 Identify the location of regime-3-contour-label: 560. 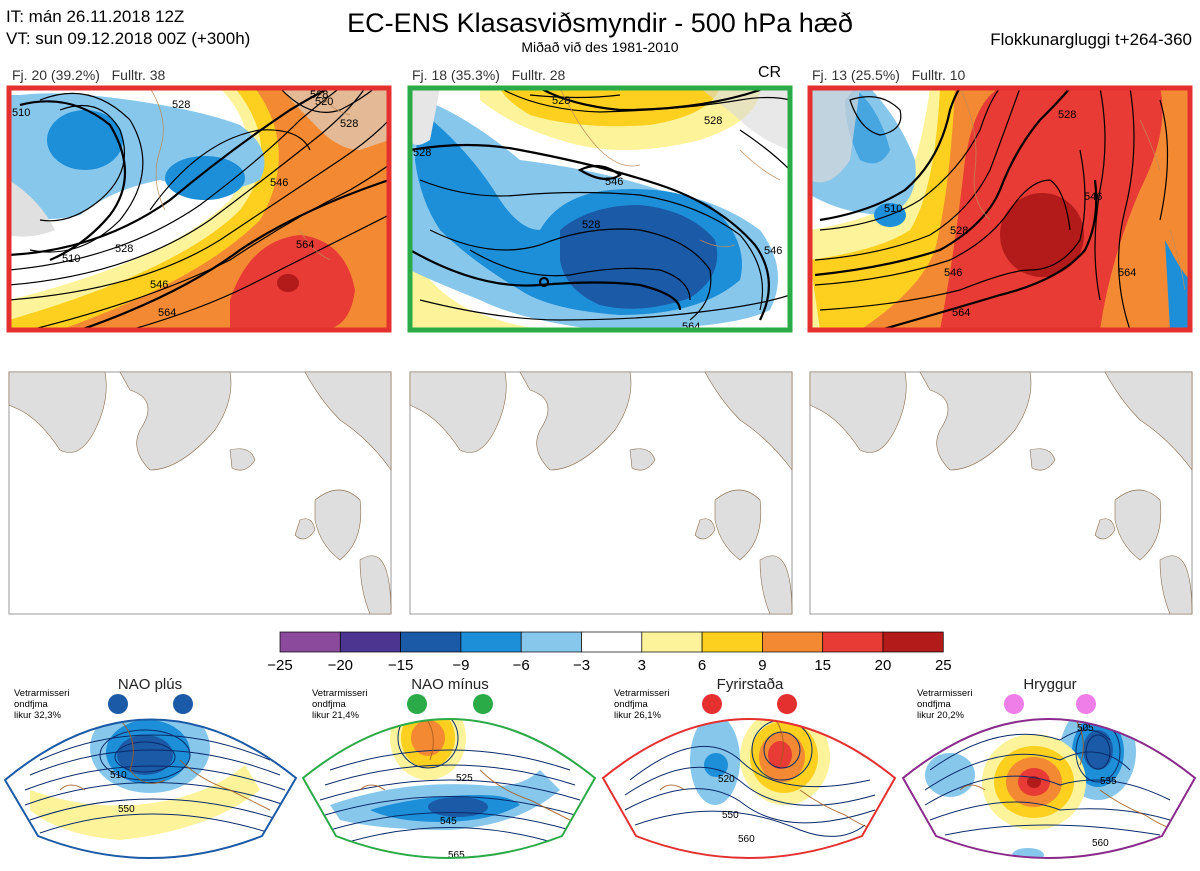
(746, 839).